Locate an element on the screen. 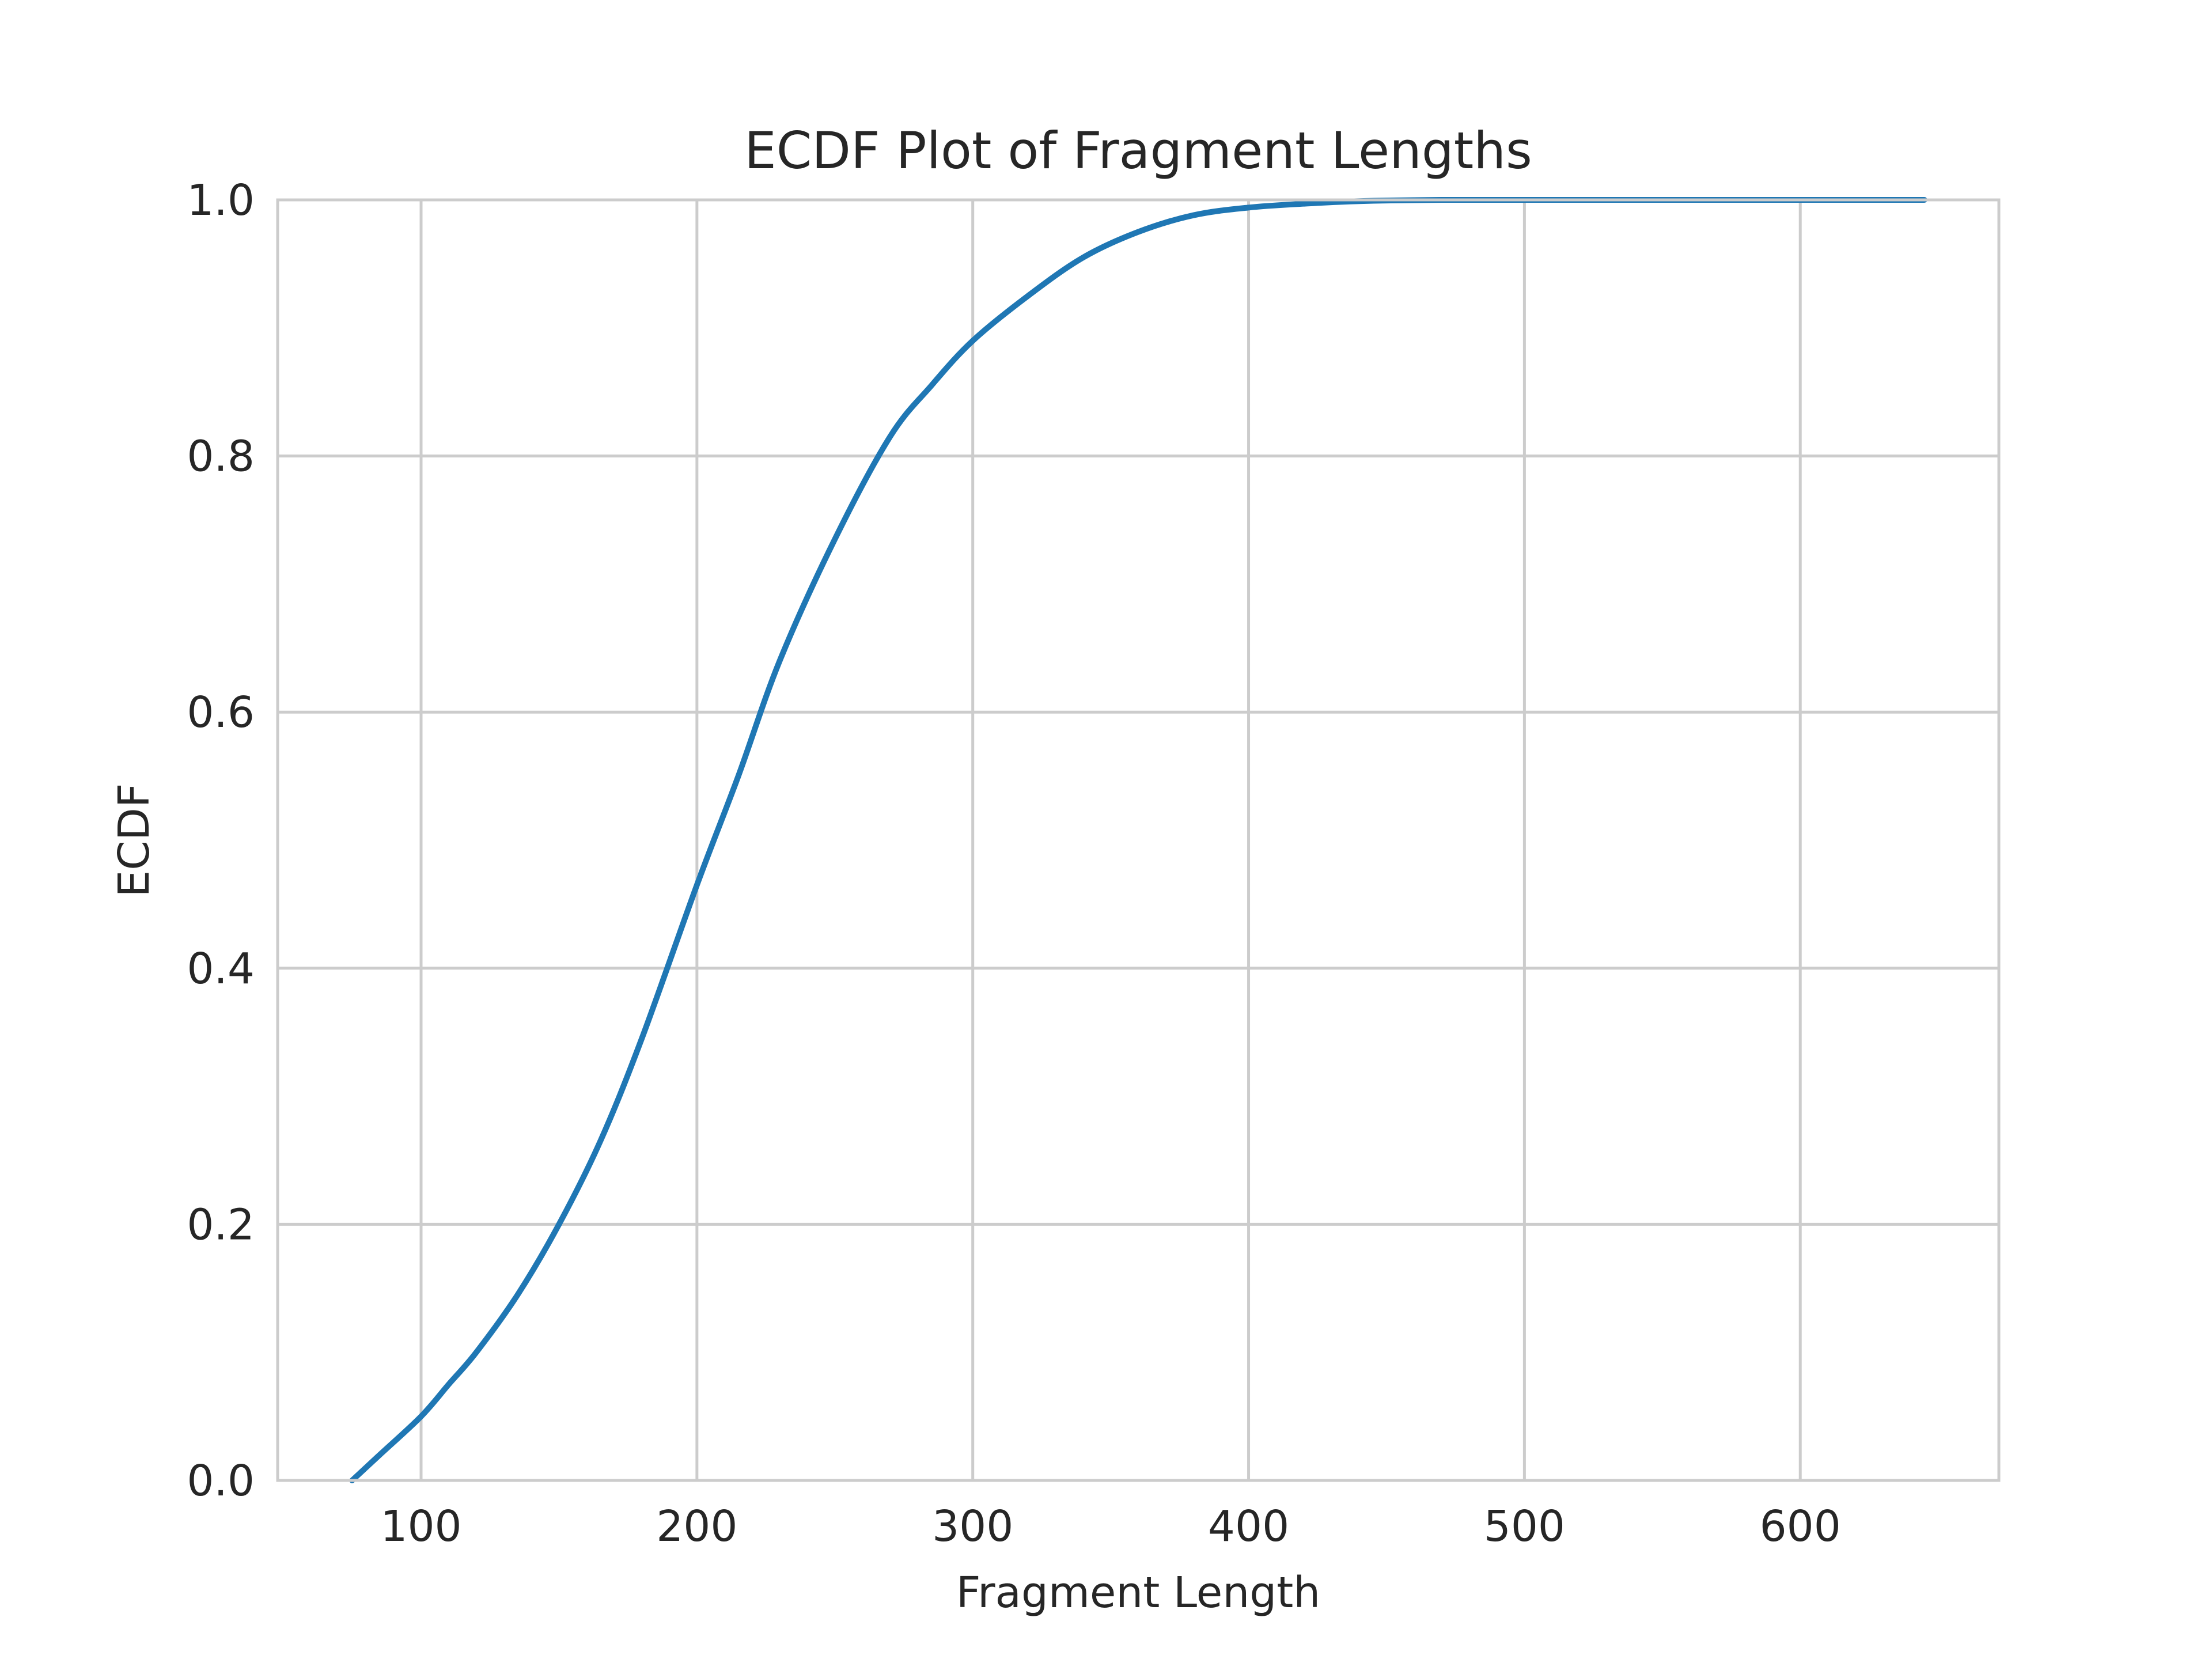 The width and height of the screenshot is (2212, 1659). y-tick-label: 1.0 is located at coordinates (221, 200).